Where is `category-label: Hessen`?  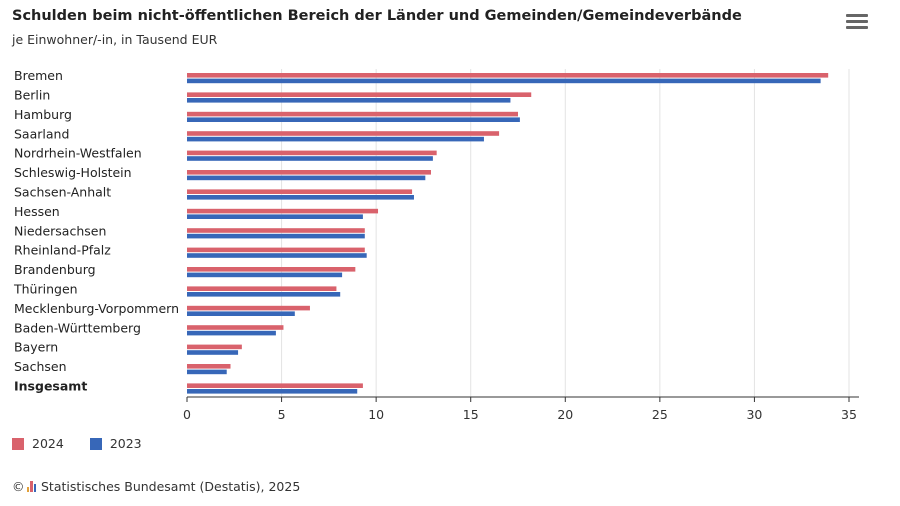
category-label: Hessen is located at coordinates (37, 211).